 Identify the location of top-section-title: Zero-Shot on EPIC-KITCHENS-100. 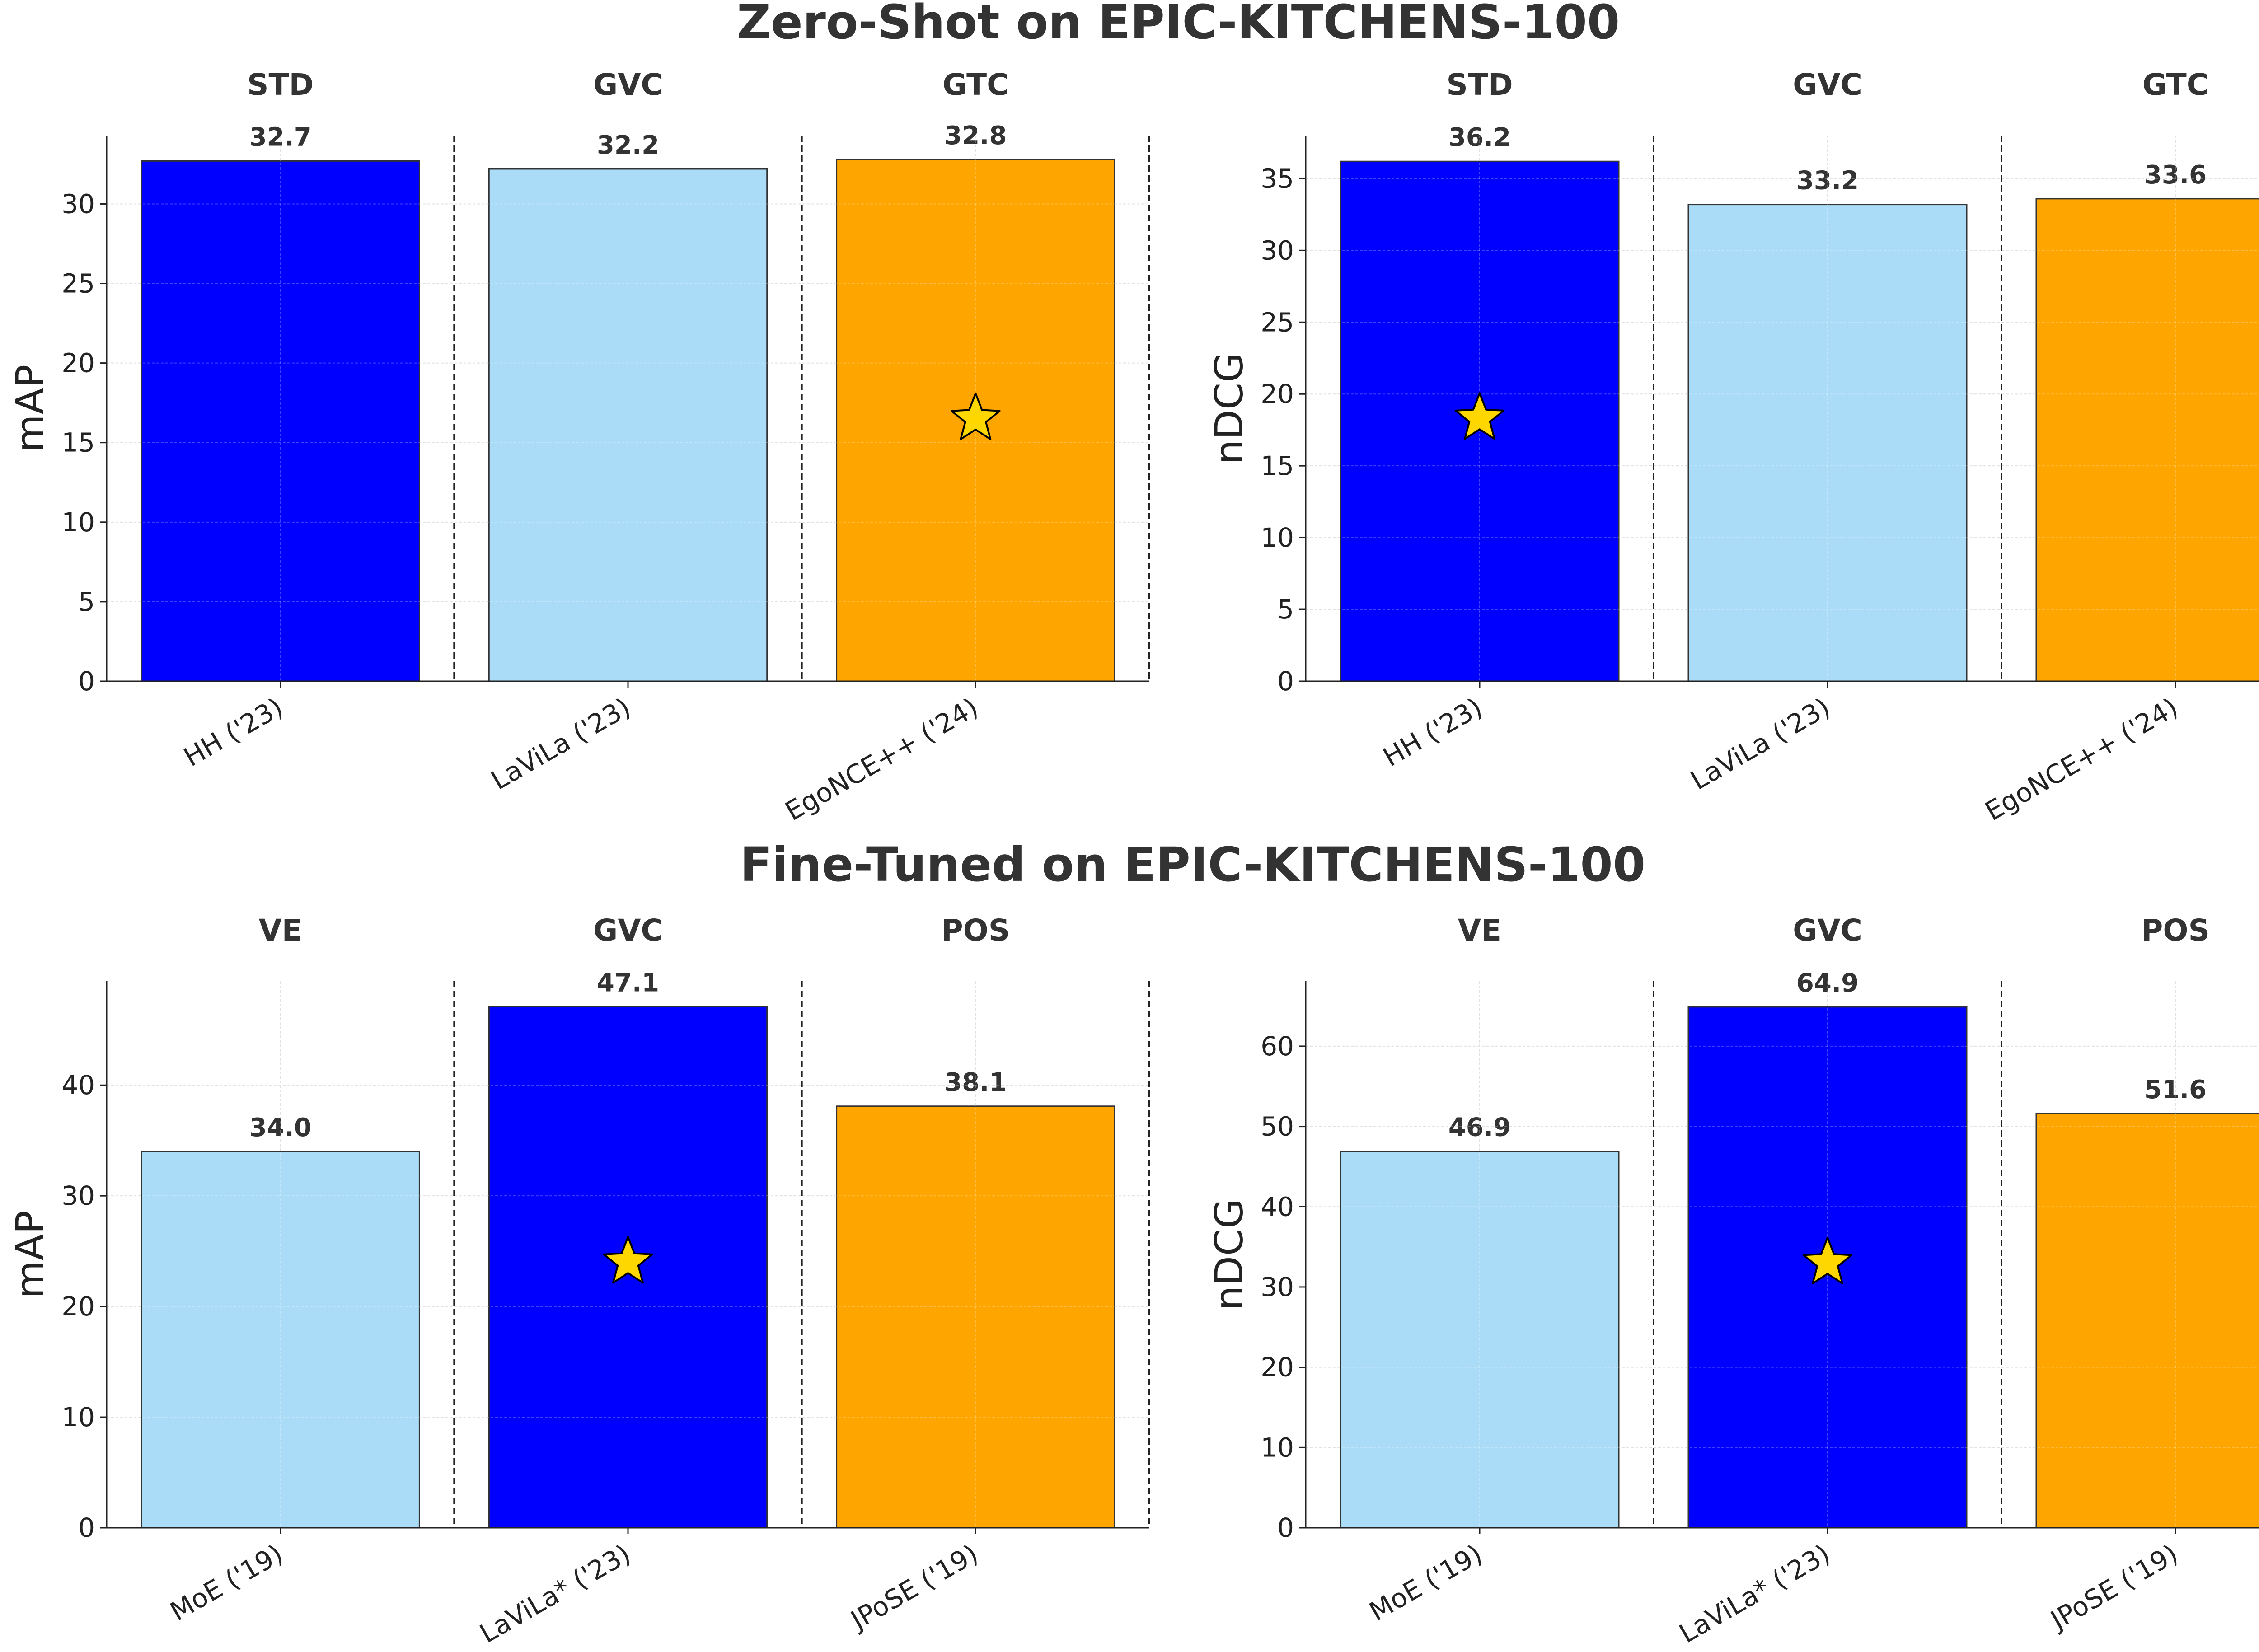
(1178, 25).